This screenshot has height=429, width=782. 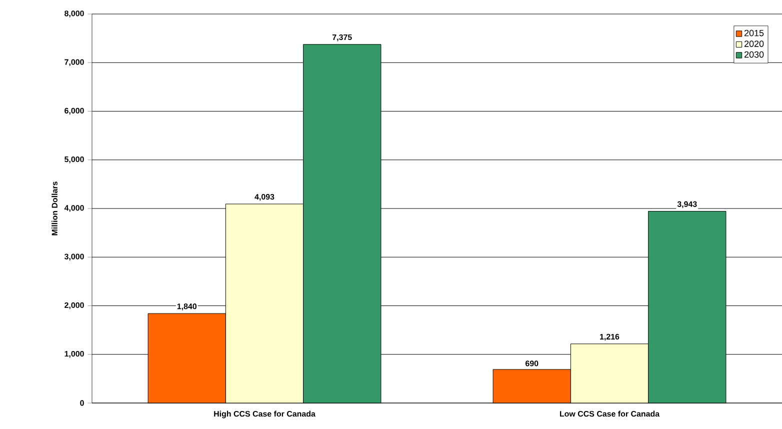 I want to click on legend-label: 2020, so click(x=754, y=43).